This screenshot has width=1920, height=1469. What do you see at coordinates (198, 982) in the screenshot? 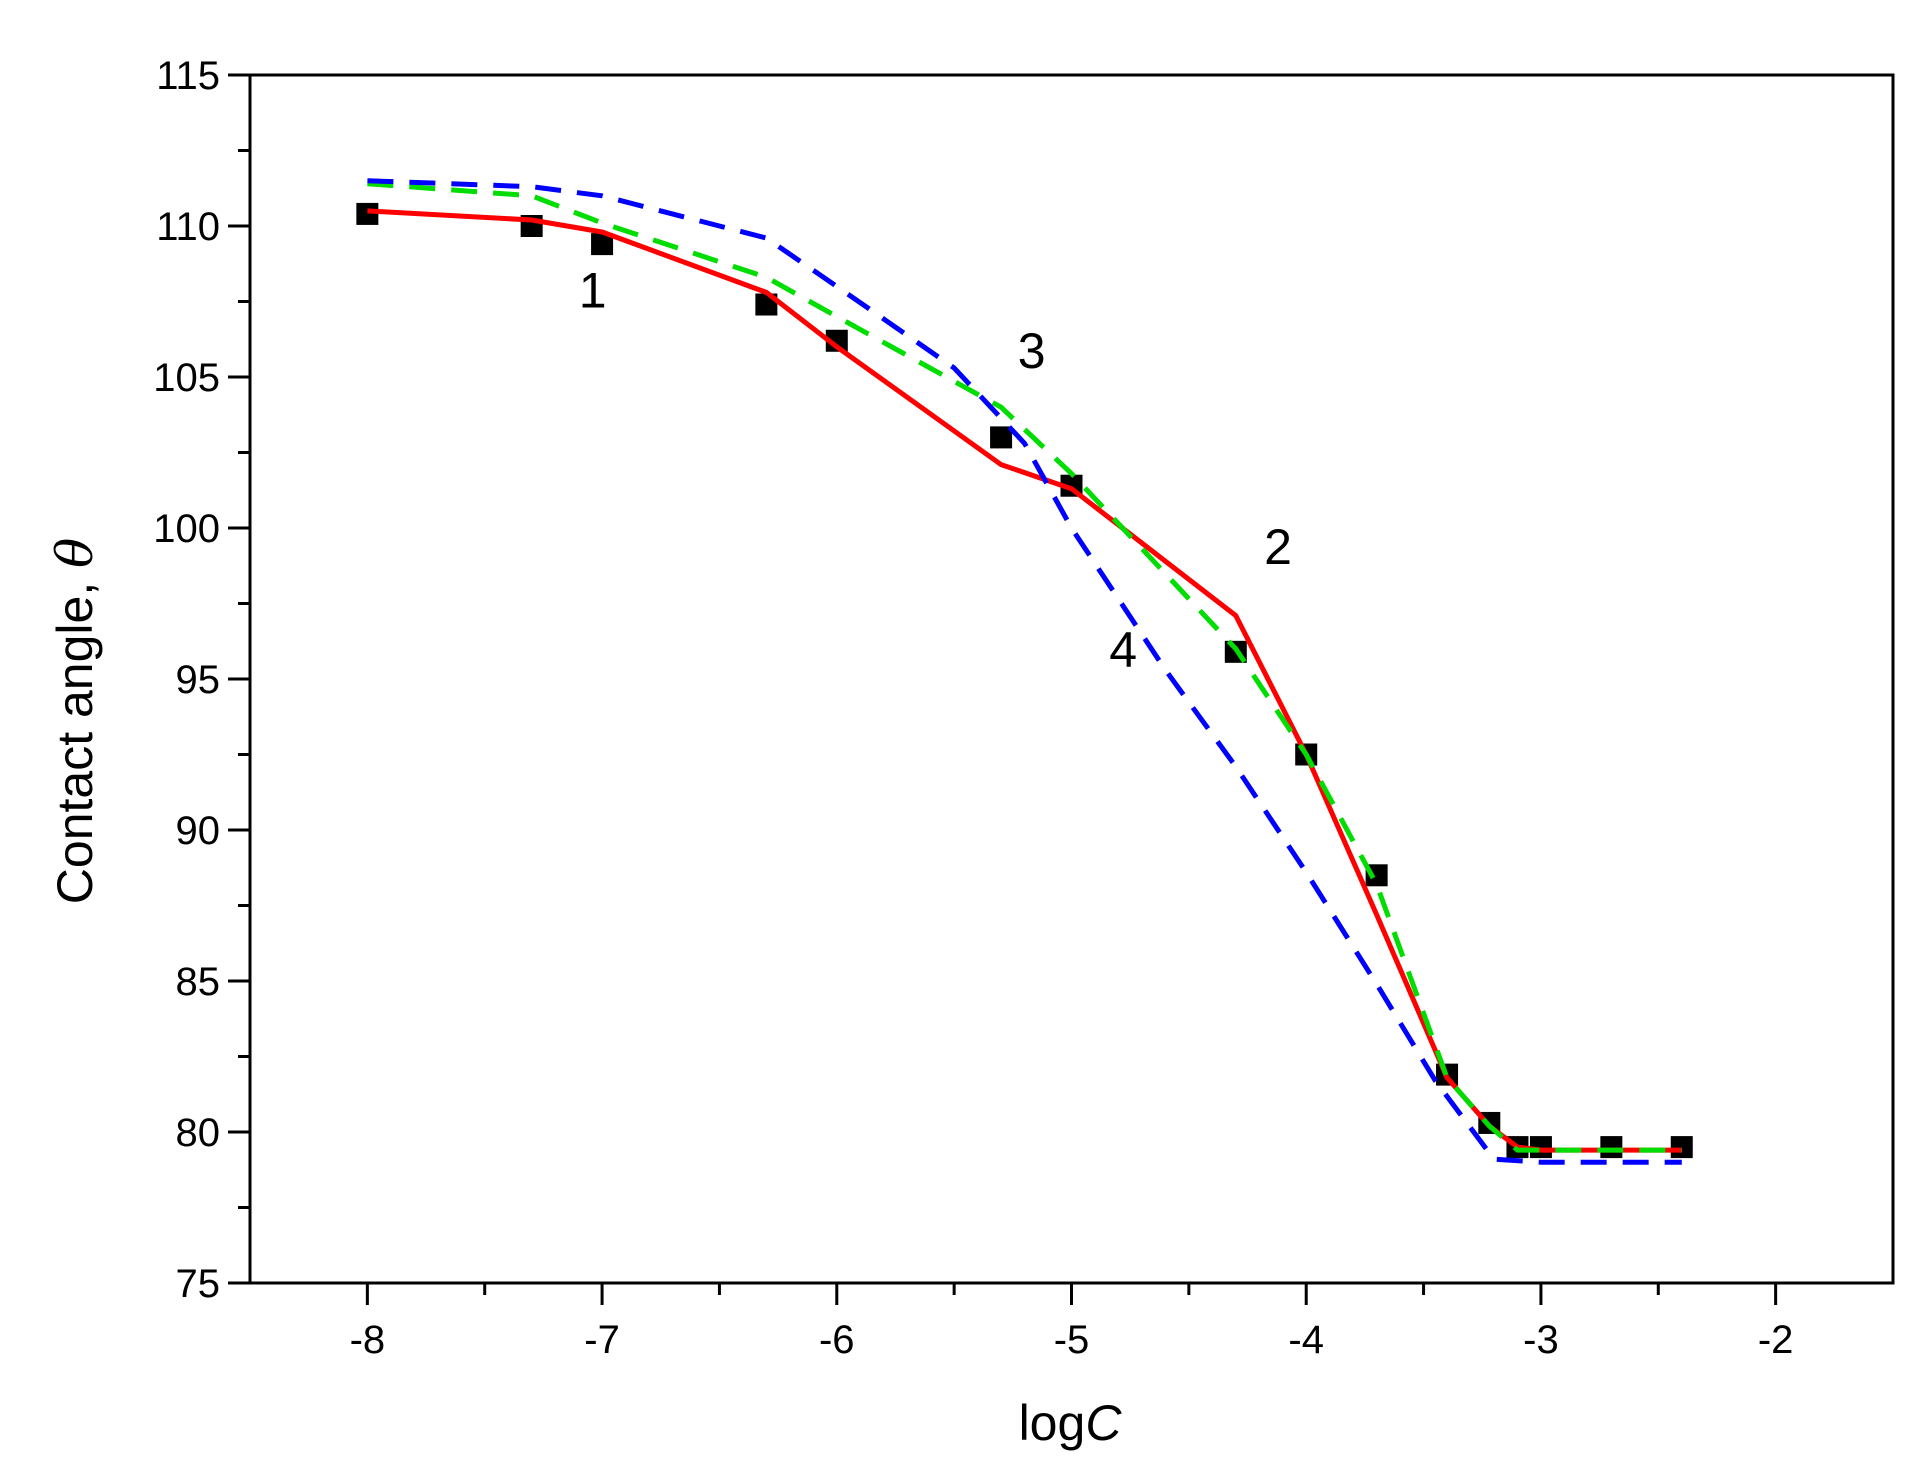
I see `y-tick-label: 85` at bounding box center [198, 982].